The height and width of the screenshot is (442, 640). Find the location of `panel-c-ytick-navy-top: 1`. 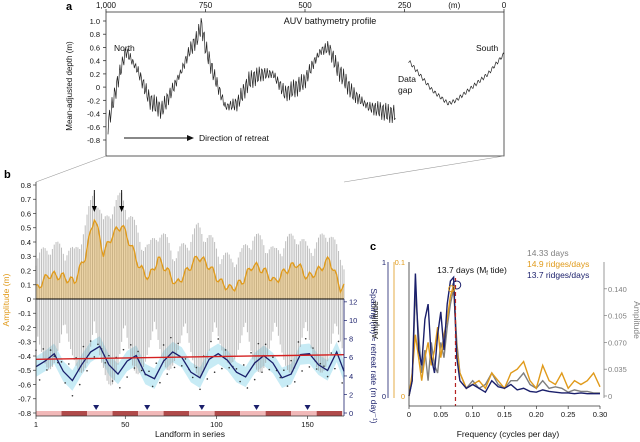

panel-c-ytick-navy-top: 1 is located at coordinates (384, 262).